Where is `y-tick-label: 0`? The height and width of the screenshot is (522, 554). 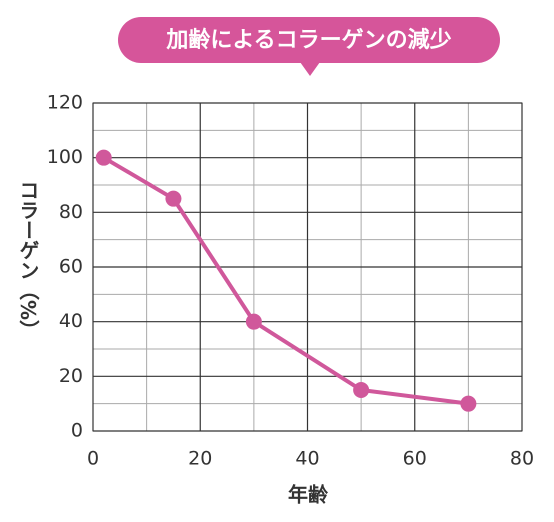 y-tick-label: 0 is located at coordinates (77, 431).